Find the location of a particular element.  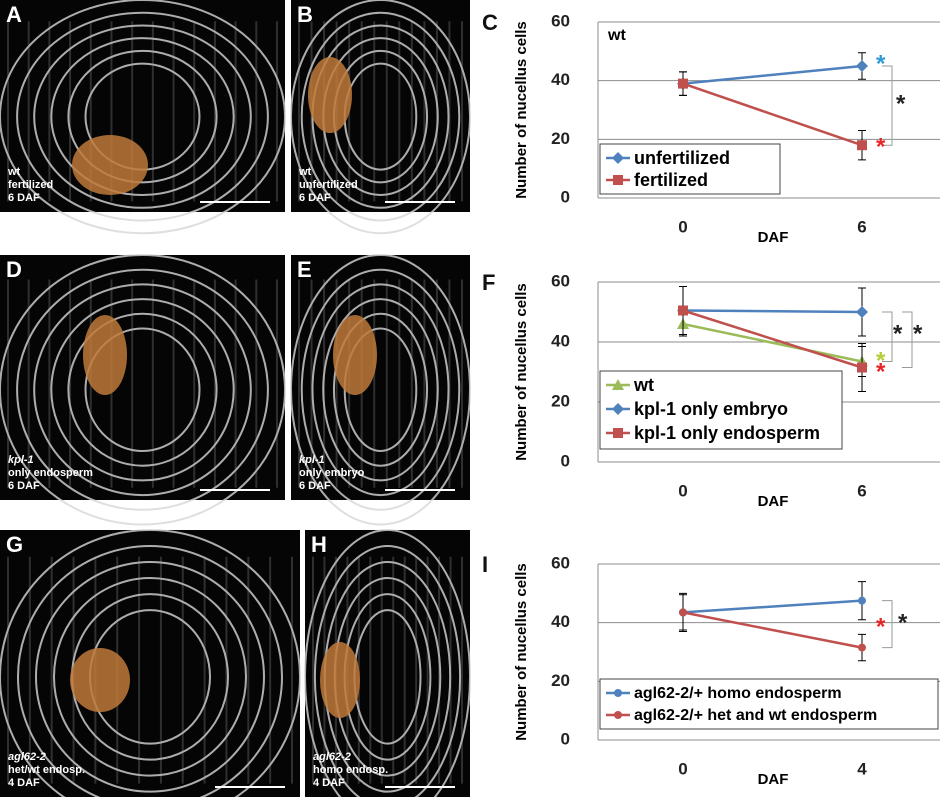

panel-caption: only embryo is located at coordinates (332, 473).